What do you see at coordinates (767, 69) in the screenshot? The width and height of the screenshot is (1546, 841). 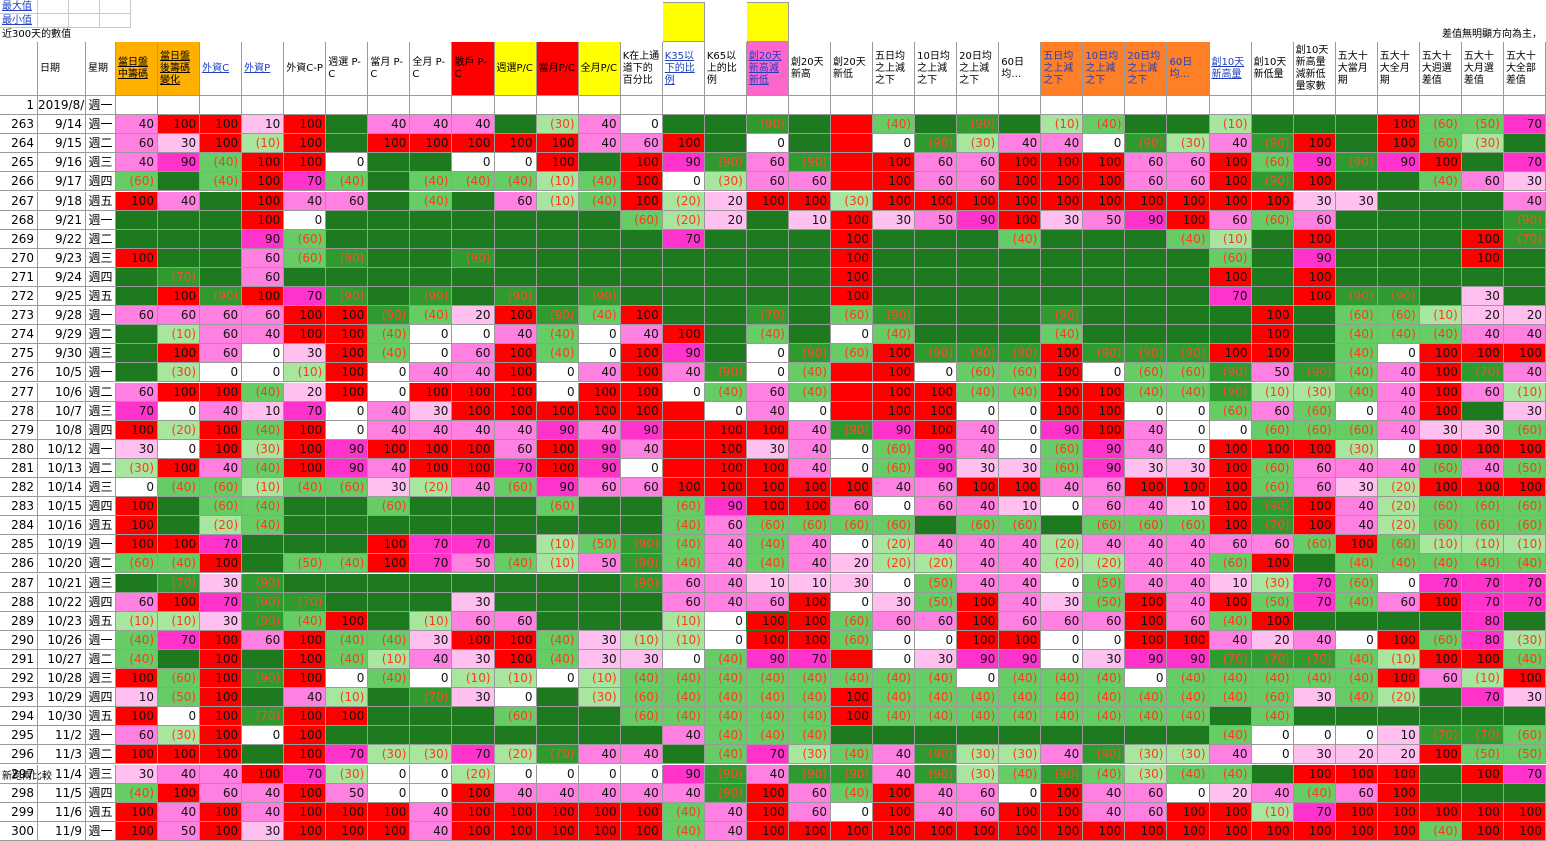 I see `header-18: 創20天新高減新低` at bounding box center [767, 69].